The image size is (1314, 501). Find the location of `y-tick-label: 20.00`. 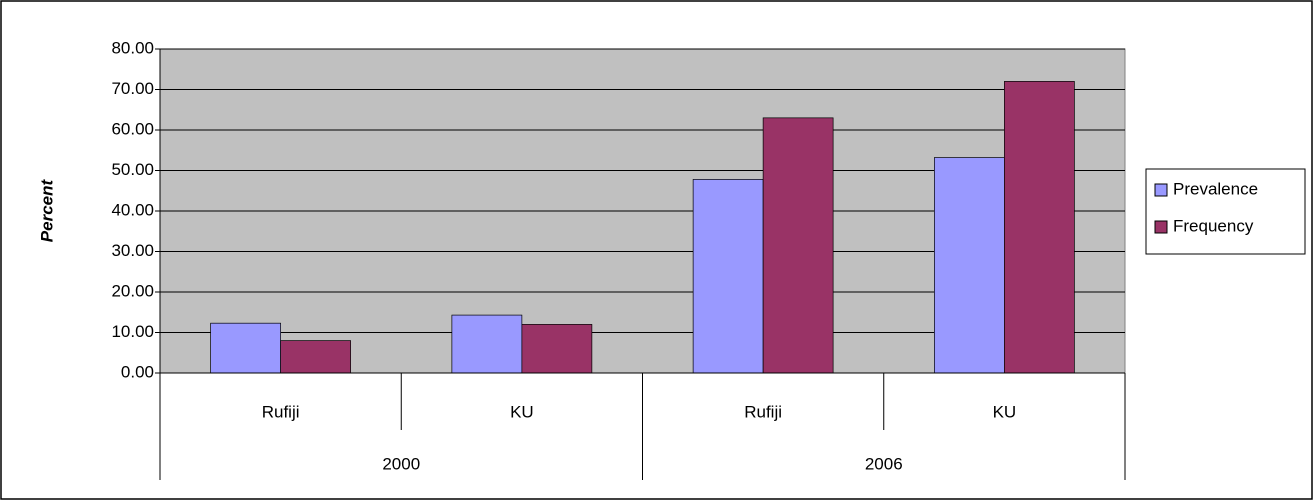

y-tick-label: 20.00 is located at coordinates (132, 290).